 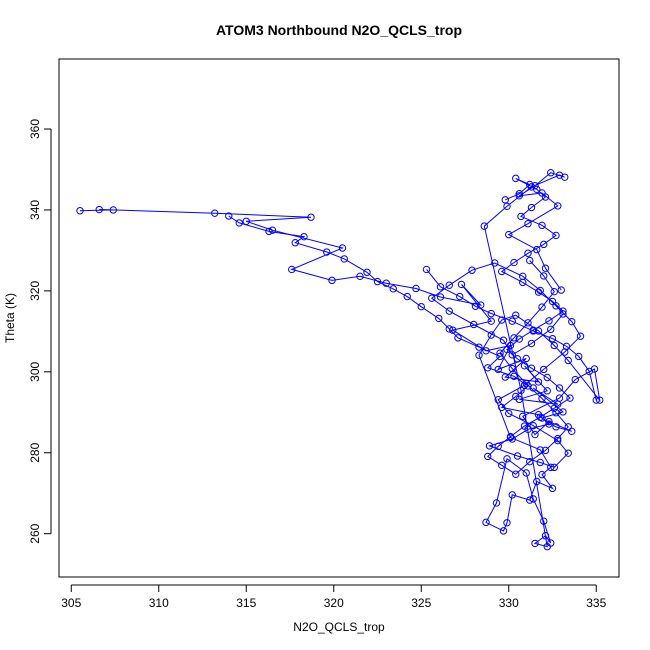 I want to click on x-tick-label: 330, so click(x=509, y=603).